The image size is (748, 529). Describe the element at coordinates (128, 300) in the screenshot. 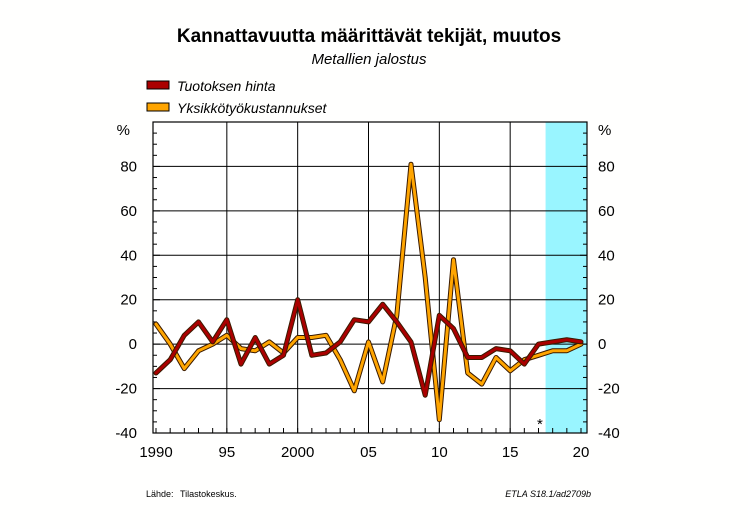

I see `y-tick-label-left: 20` at that location.